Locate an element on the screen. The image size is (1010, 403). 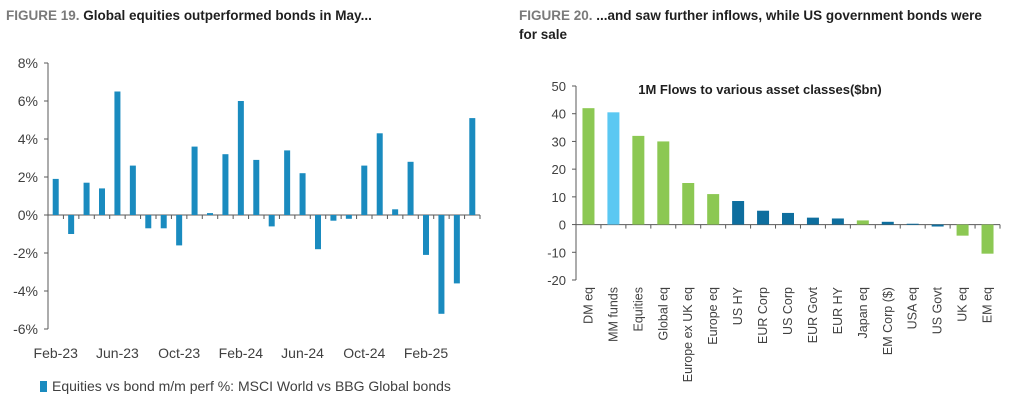
figure-20-label: FIGURE 20. is located at coordinates (556, 15).